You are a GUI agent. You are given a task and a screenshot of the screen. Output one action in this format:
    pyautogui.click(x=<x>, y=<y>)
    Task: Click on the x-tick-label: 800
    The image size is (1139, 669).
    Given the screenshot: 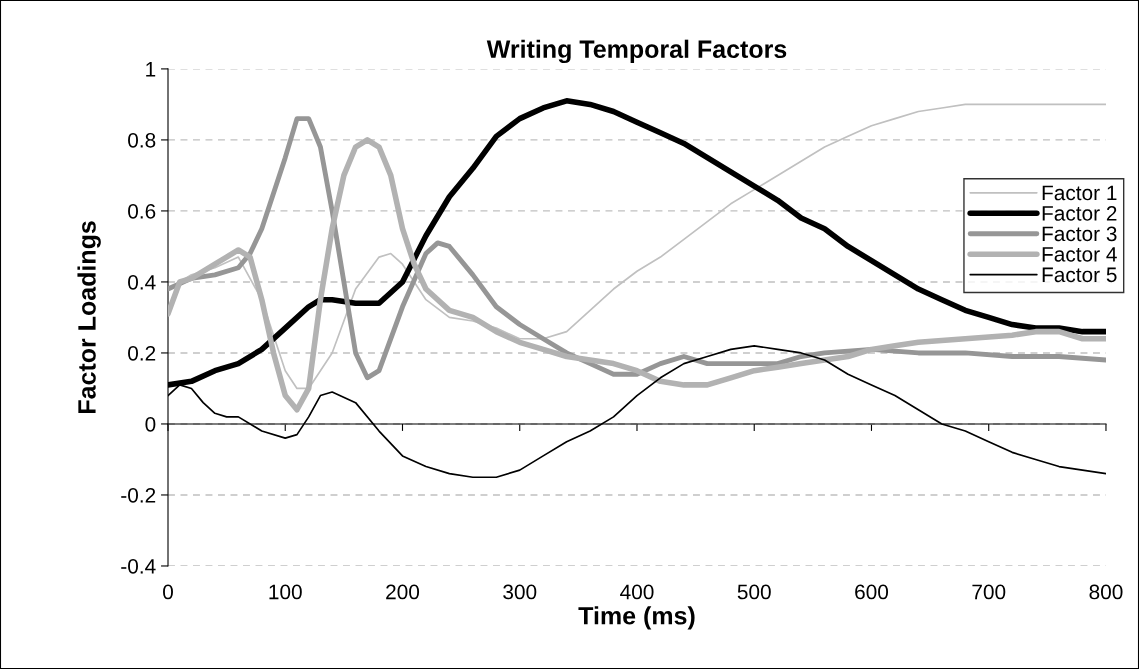 What is the action you would take?
    pyautogui.click(x=1106, y=592)
    